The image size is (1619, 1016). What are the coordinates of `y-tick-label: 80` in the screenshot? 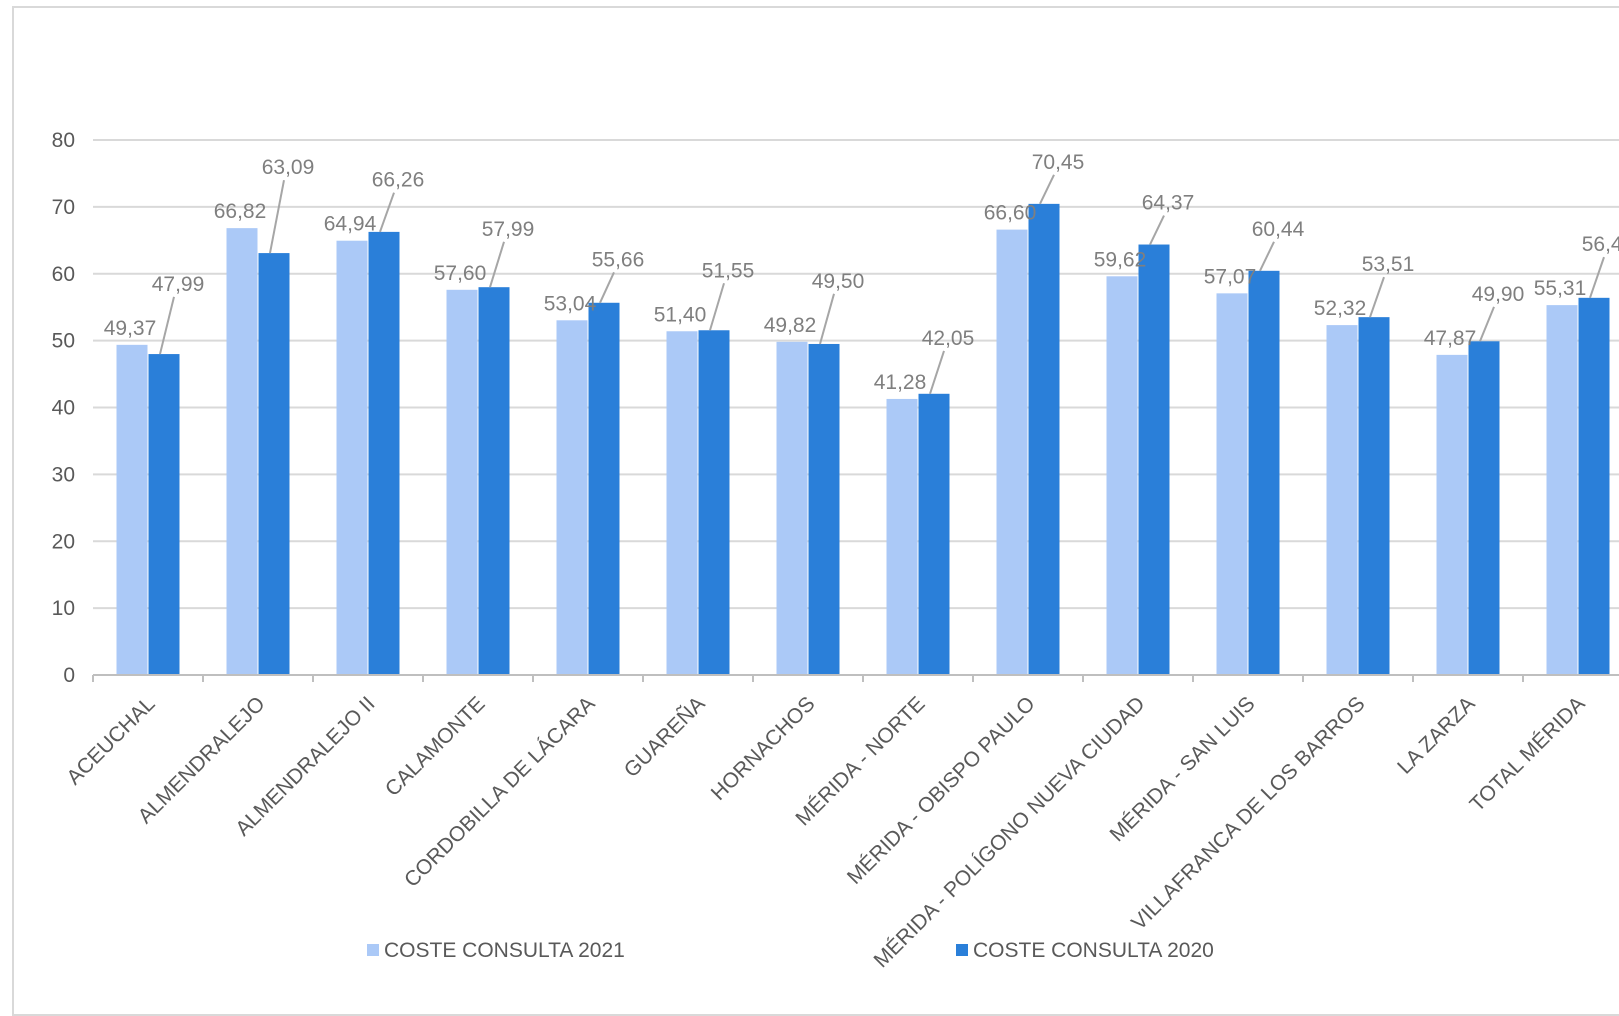 It's located at (63, 140).